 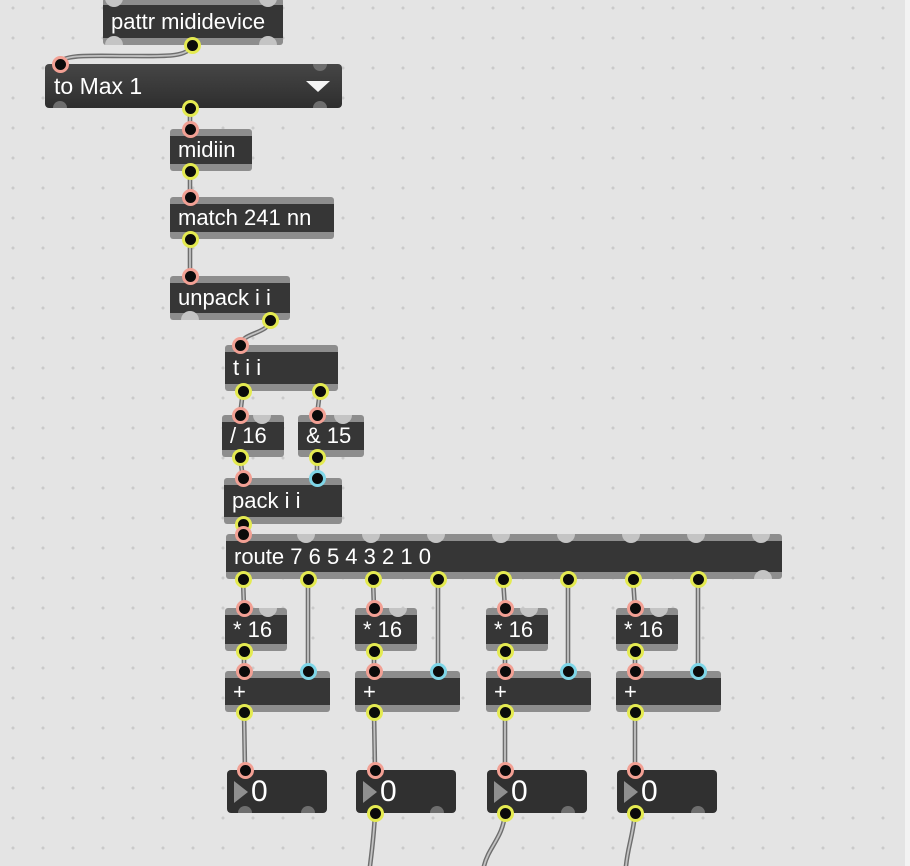 I want to click on object-box-times16-4: * 16, so click(x=647, y=629).